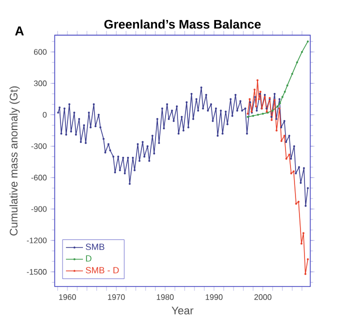 This screenshot has height=321, width=350. What do you see at coordinates (102, 270) in the screenshot?
I see `legend-label: SMB - D` at bounding box center [102, 270].